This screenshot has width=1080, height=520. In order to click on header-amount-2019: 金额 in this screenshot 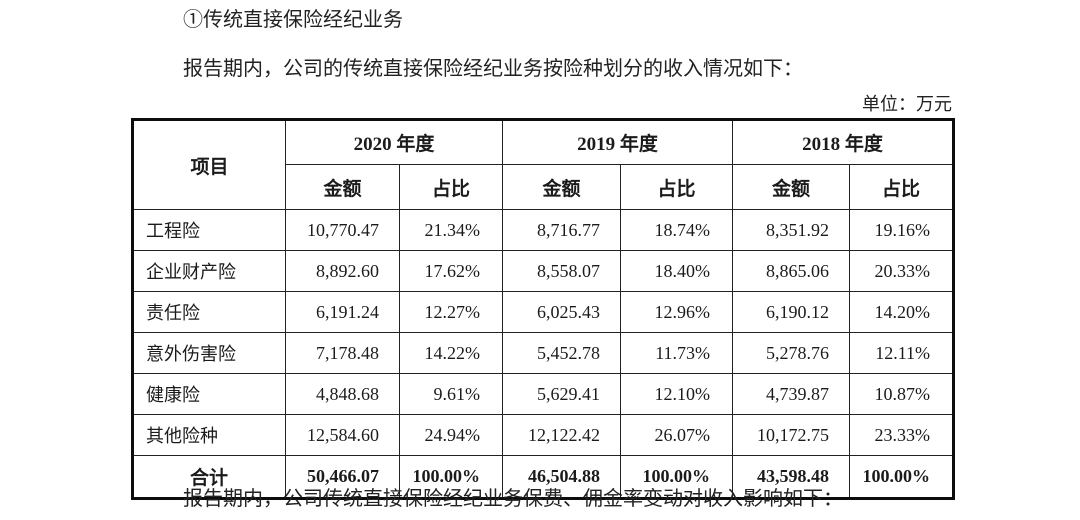, I will do `click(562, 187)`.